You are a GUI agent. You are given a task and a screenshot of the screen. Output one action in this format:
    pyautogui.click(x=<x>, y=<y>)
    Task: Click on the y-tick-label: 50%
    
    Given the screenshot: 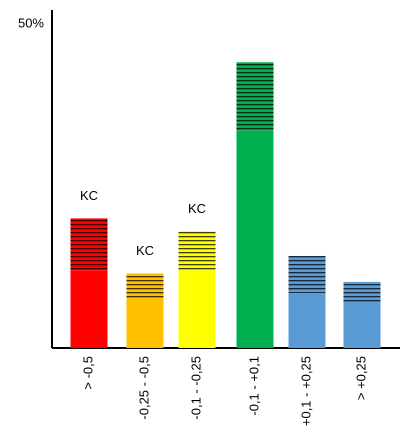 What is the action you would take?
    pyautogui.click(x=31, y=22)
    